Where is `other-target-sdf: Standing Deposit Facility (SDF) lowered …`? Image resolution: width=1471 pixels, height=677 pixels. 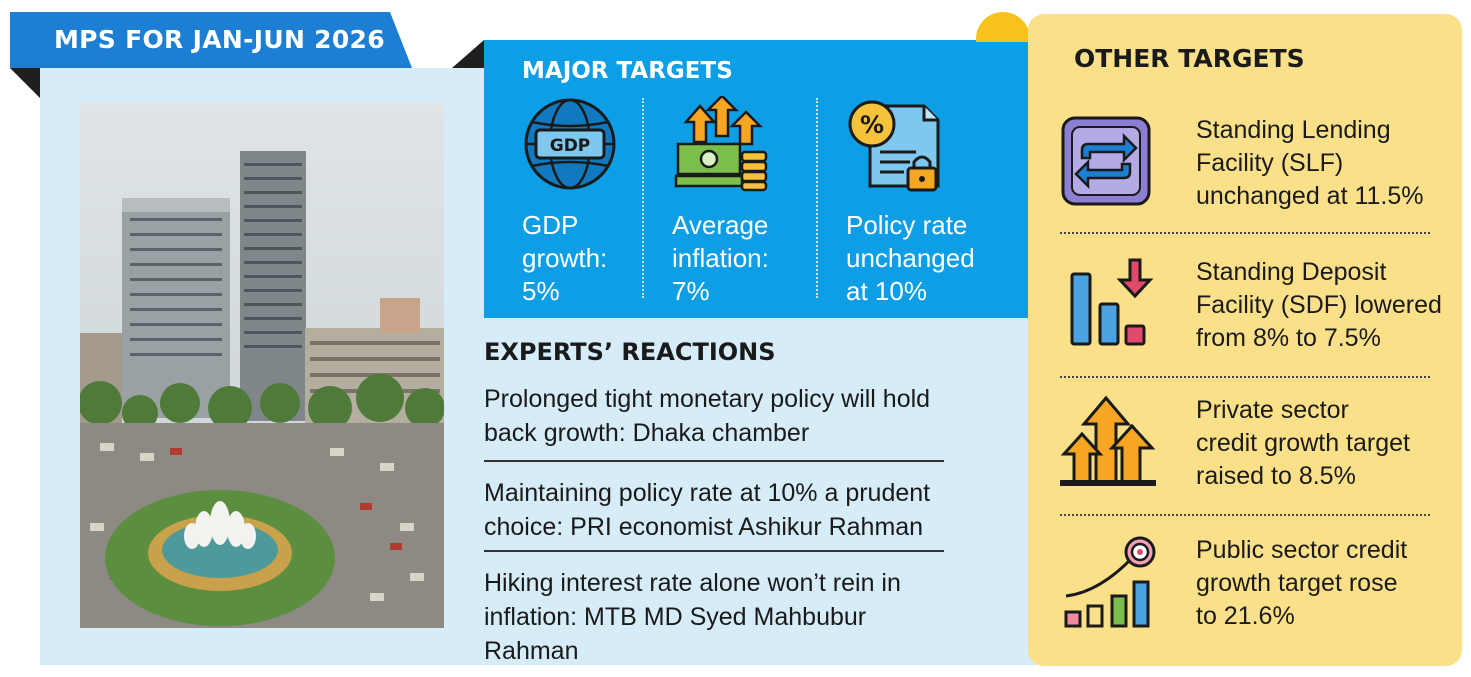
other-target-sdf: Standing Deposit Facility (SDF) lowered … is located at coordinates (1251, 311).